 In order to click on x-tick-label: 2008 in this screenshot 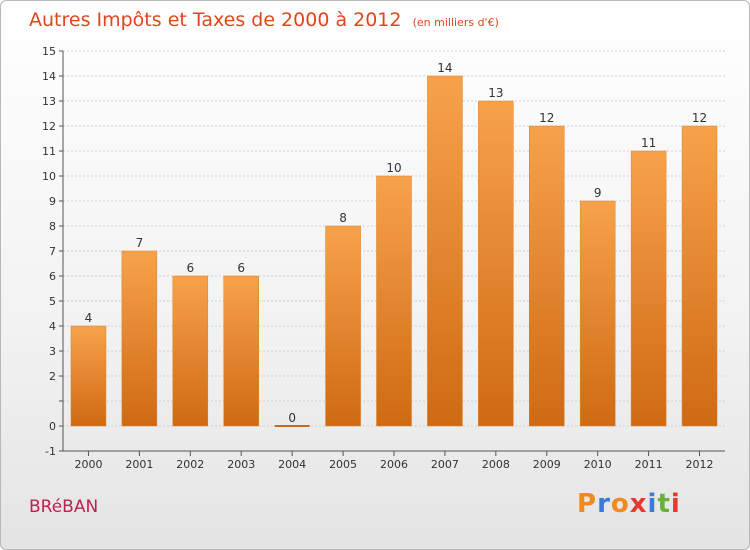, I will do `click(496, 464)`.